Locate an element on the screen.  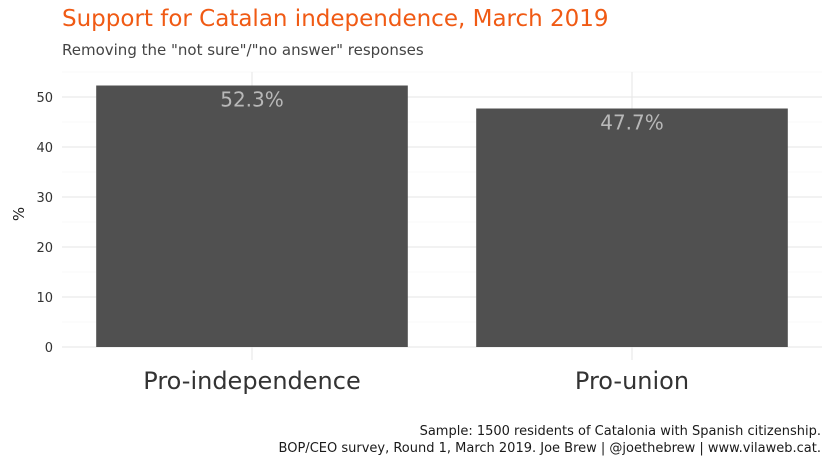
x-tick-label: Pro-union is located at coordinates (632, 381).